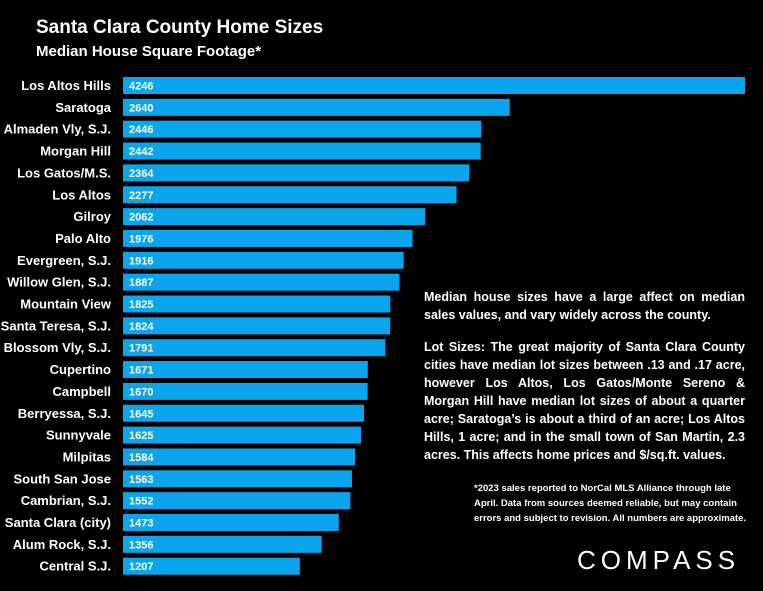  Describe the element at coordinates (254, 348) in the screenshot. I see `bar-blossom-vly-s-j` at that location.